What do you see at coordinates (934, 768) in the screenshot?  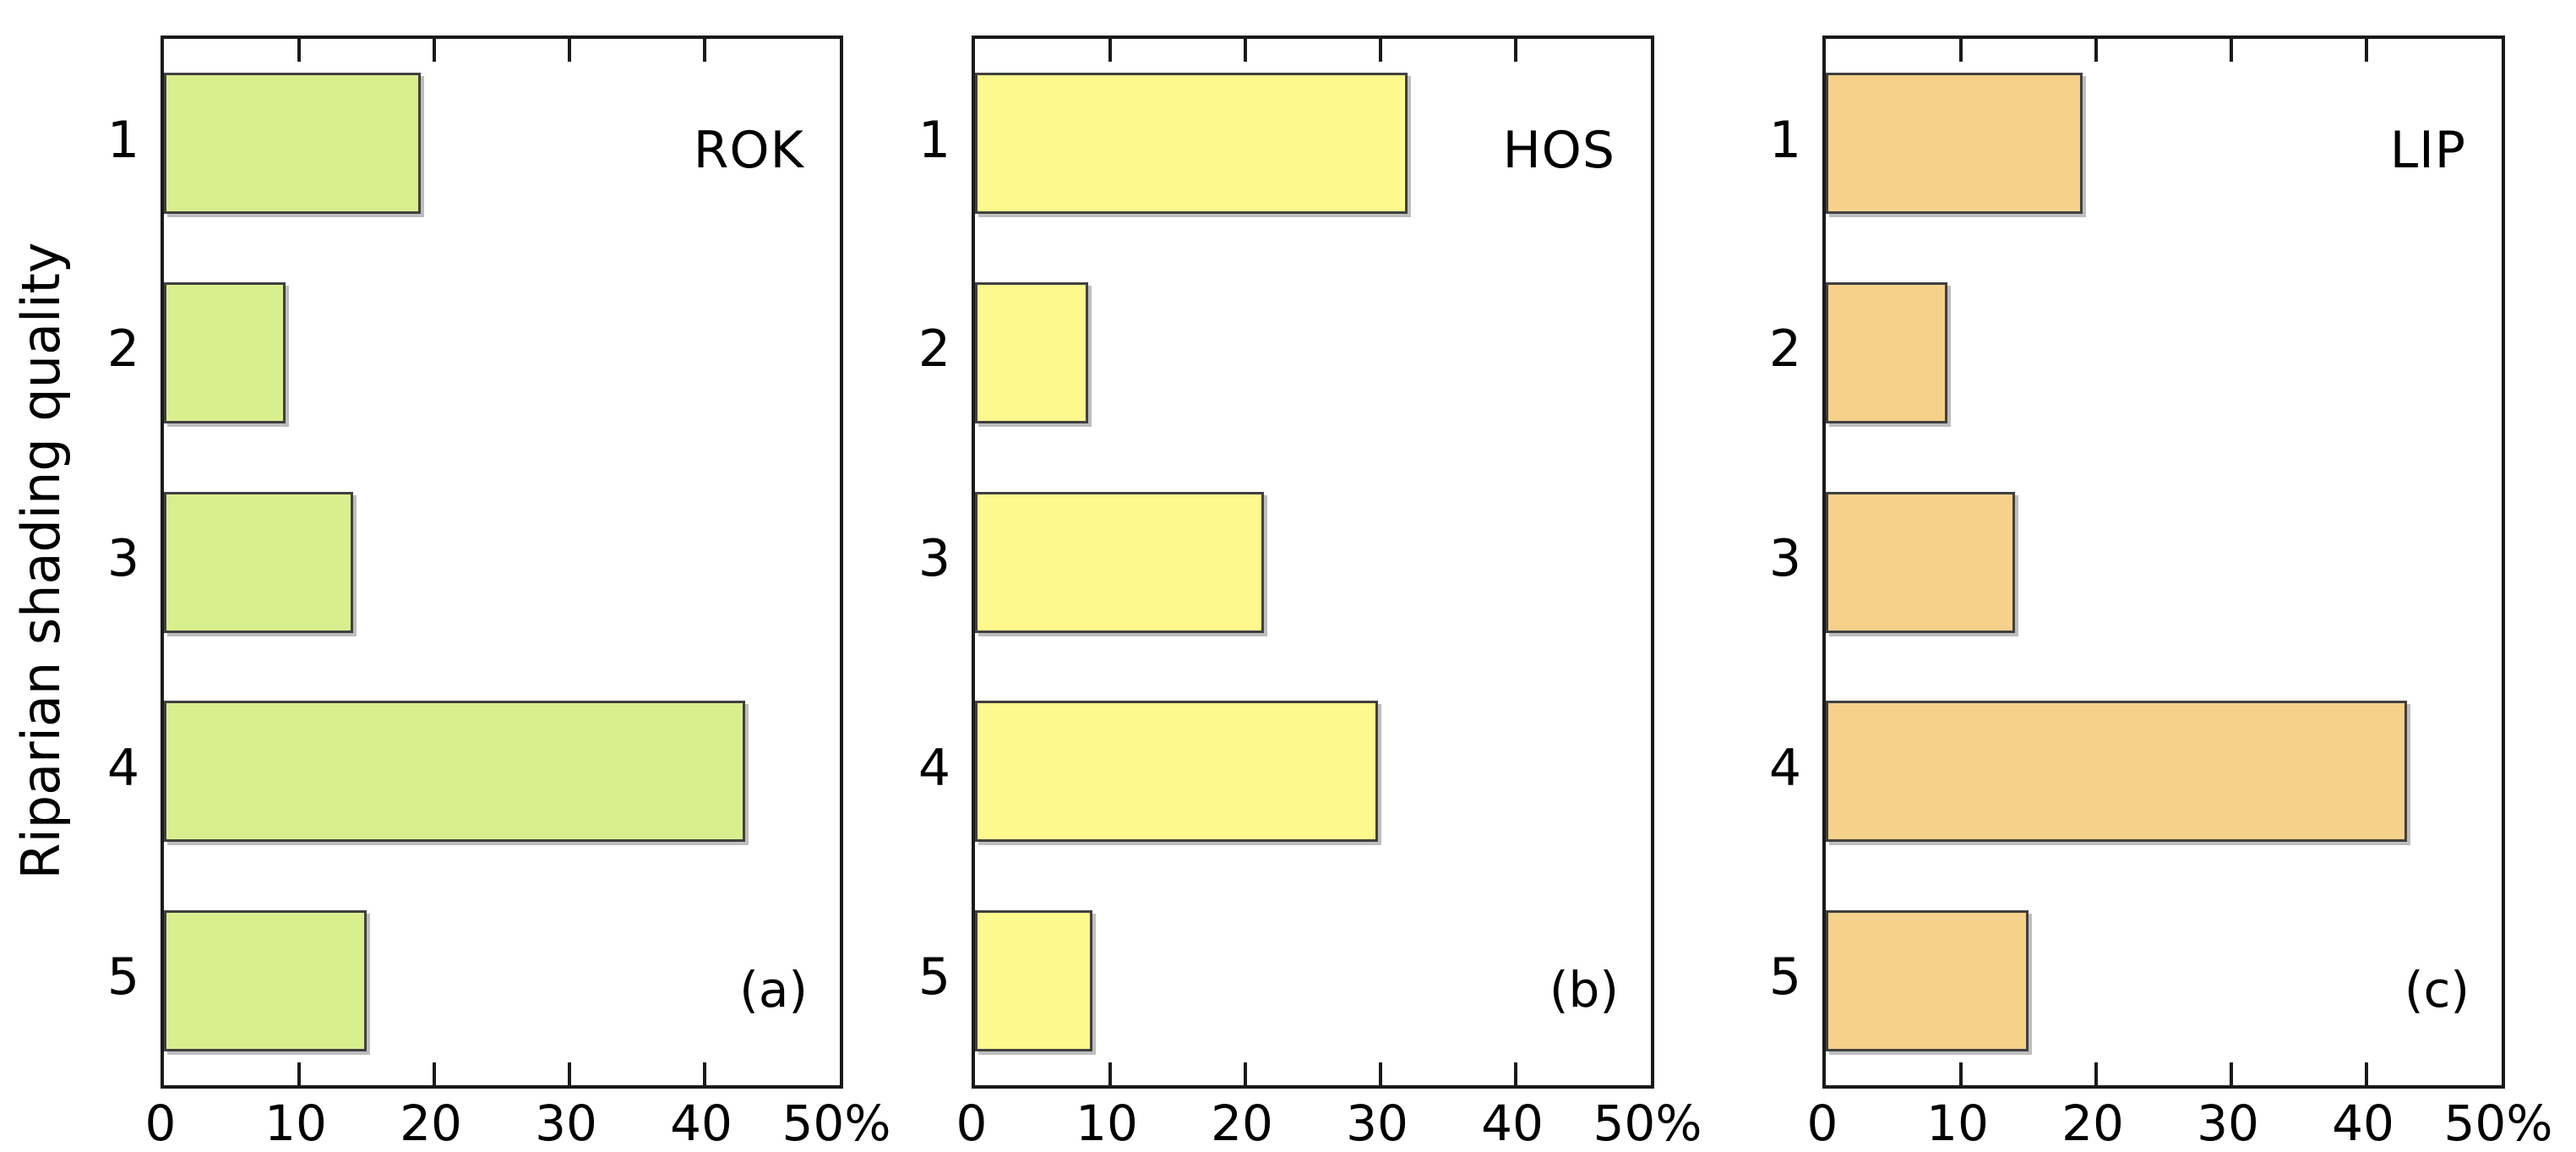 I see `y-tick-label-hos-4: 4` at bounding box center [934, 768].